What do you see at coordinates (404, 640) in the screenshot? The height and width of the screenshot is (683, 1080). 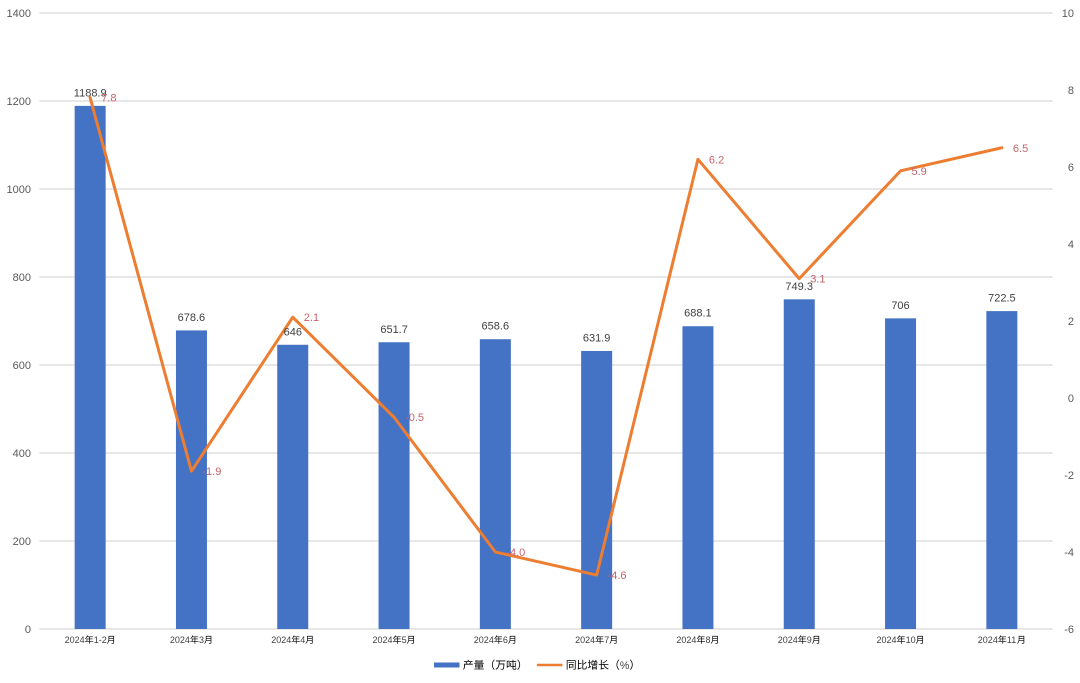 I see `svg-text: 5` at bounding box center [404, 640].